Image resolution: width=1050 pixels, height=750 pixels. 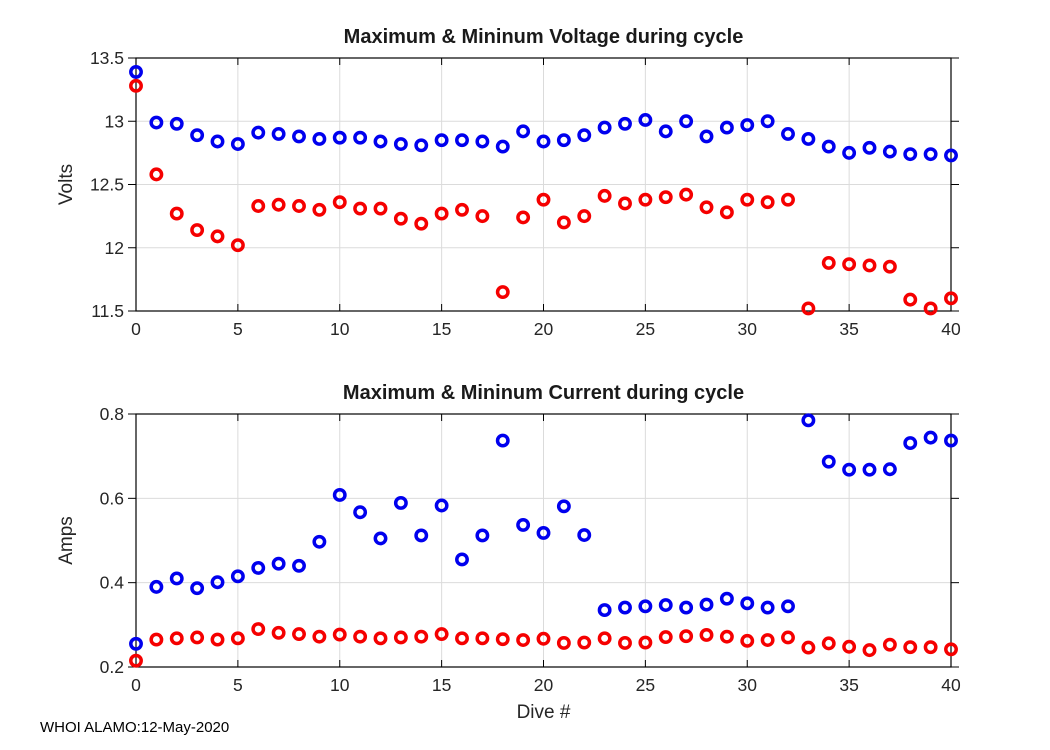 What do you see at coordinates (238, 685) in the screenshot?
I see `x-tick-label: 5` at bounding box center [238, 685].